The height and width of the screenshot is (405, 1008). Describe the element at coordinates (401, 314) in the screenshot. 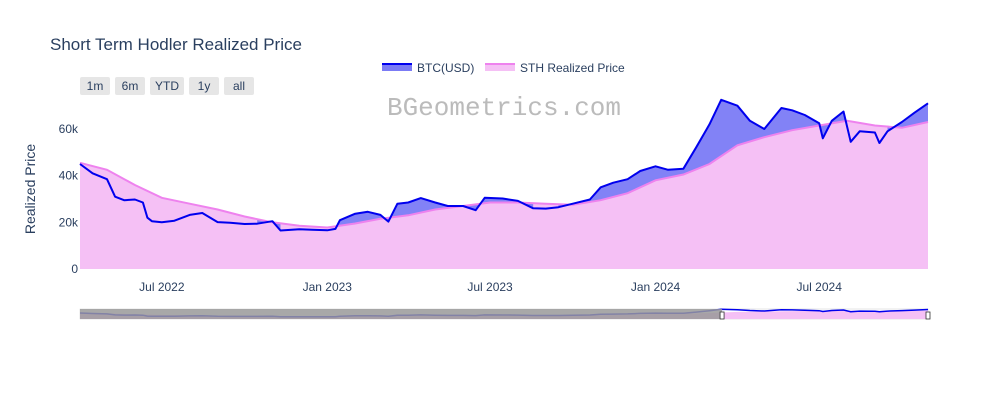

I see `slider-mask-left` at that location.